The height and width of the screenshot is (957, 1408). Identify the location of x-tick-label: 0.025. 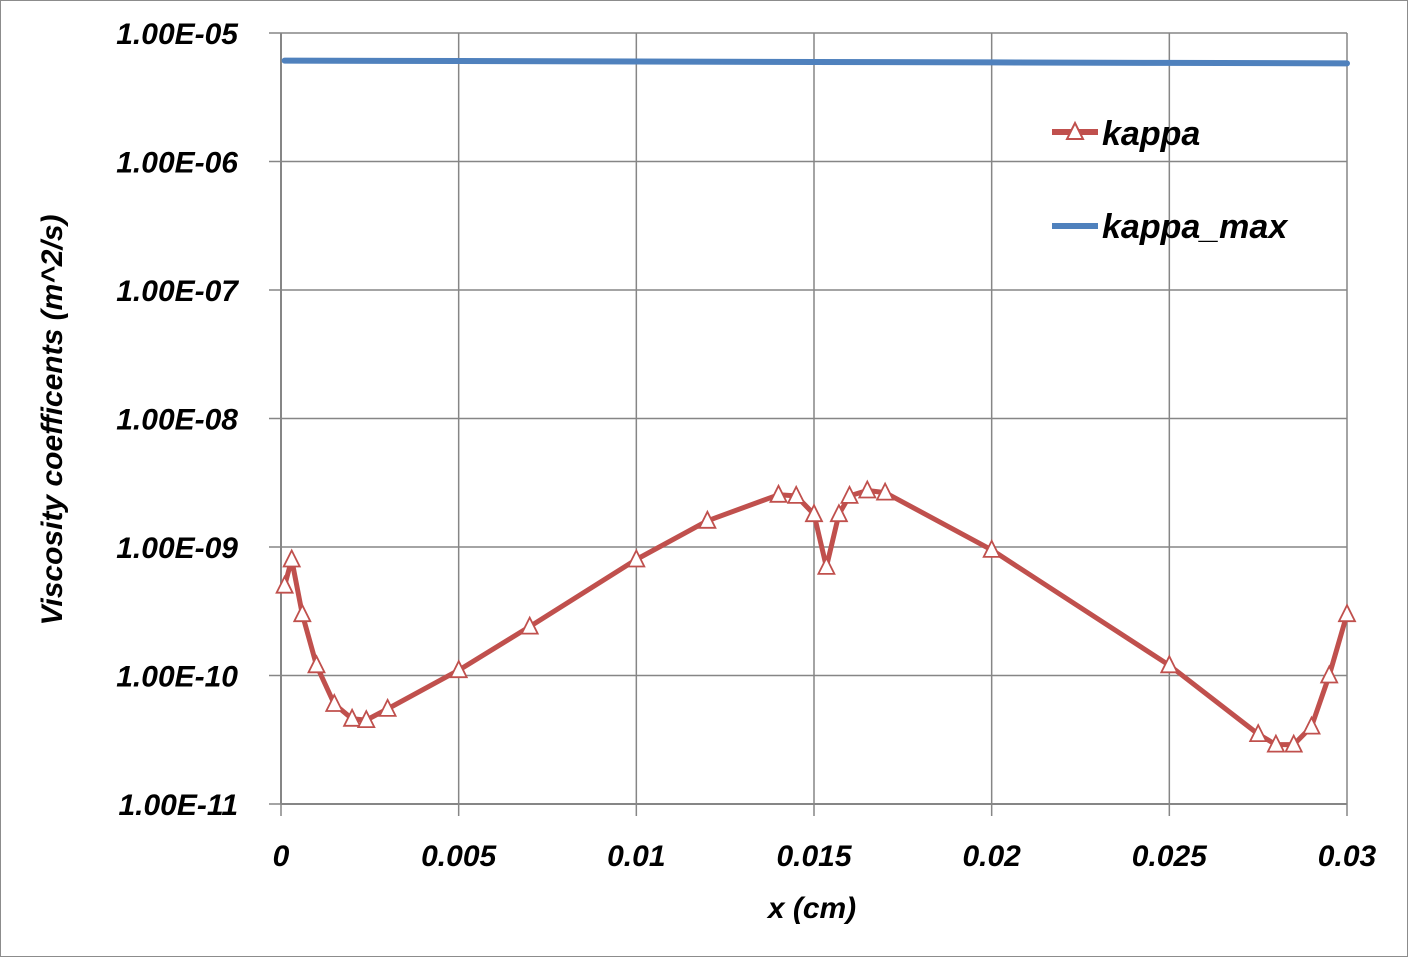
(1170, 856).